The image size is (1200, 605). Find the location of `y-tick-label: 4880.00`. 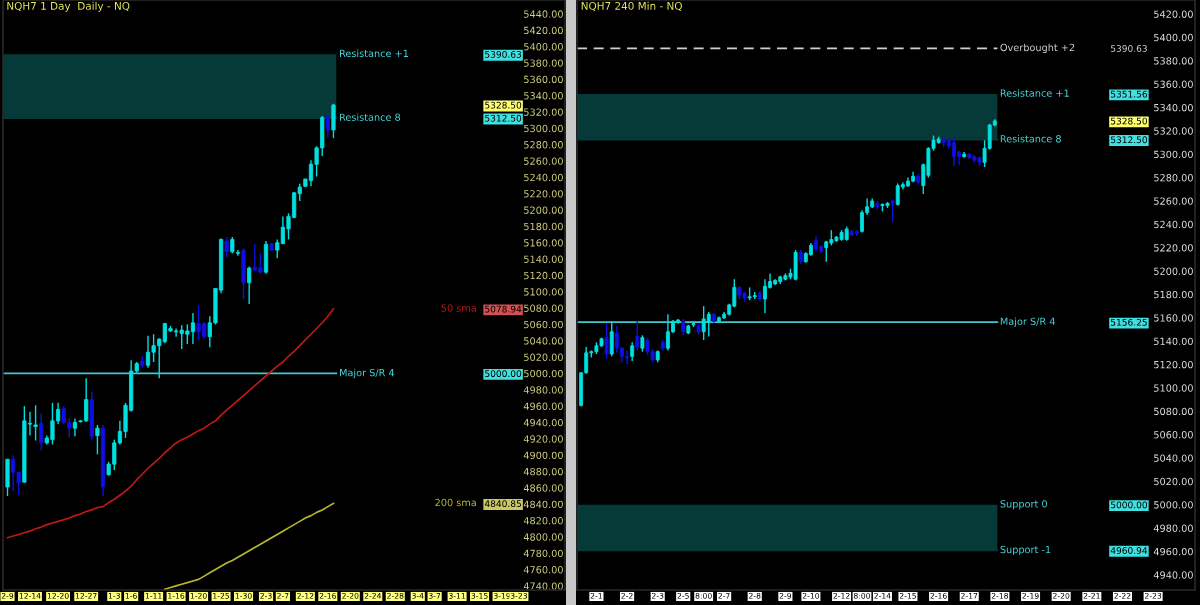

y-tick-label: 4880.00 is located at coordinates (543, 471).